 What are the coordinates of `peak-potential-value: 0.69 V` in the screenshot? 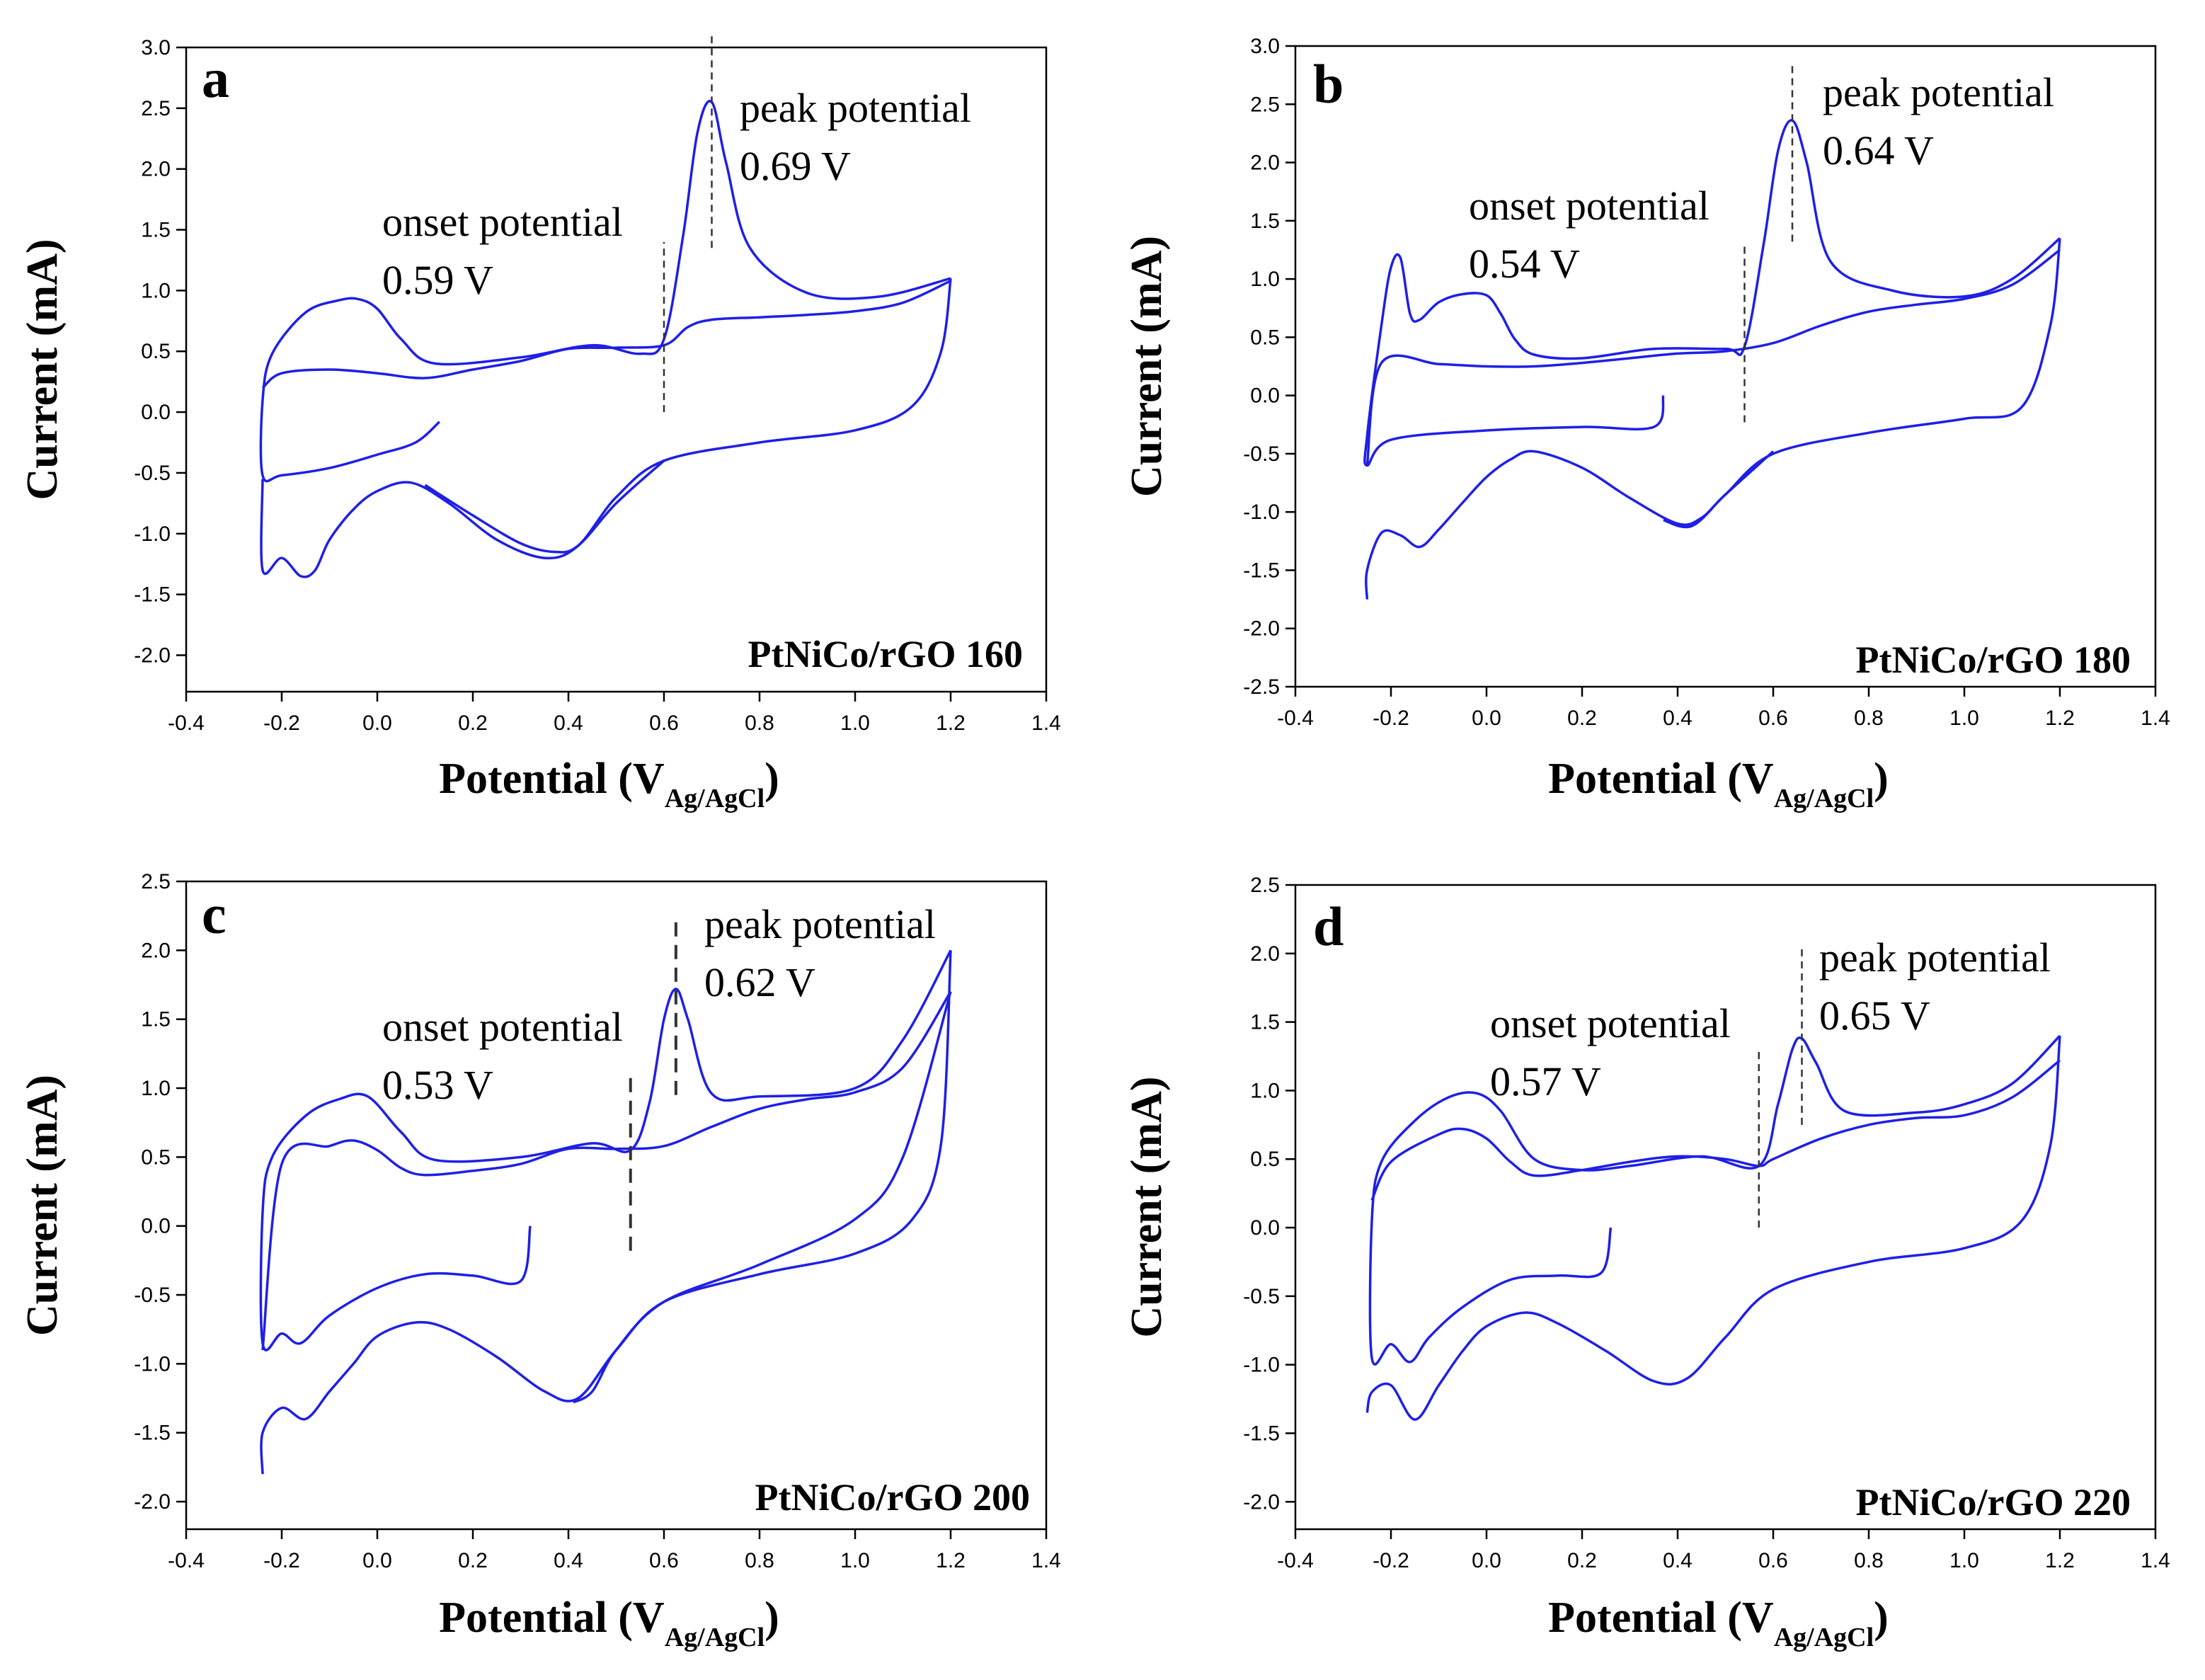 It's located at (796, 166).